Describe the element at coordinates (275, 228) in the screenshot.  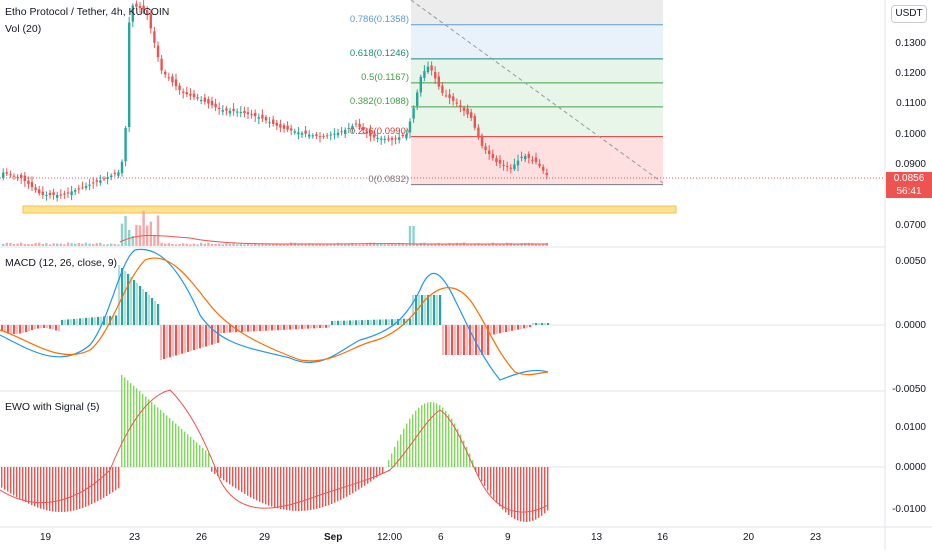
I see `volume-bars` at that location.